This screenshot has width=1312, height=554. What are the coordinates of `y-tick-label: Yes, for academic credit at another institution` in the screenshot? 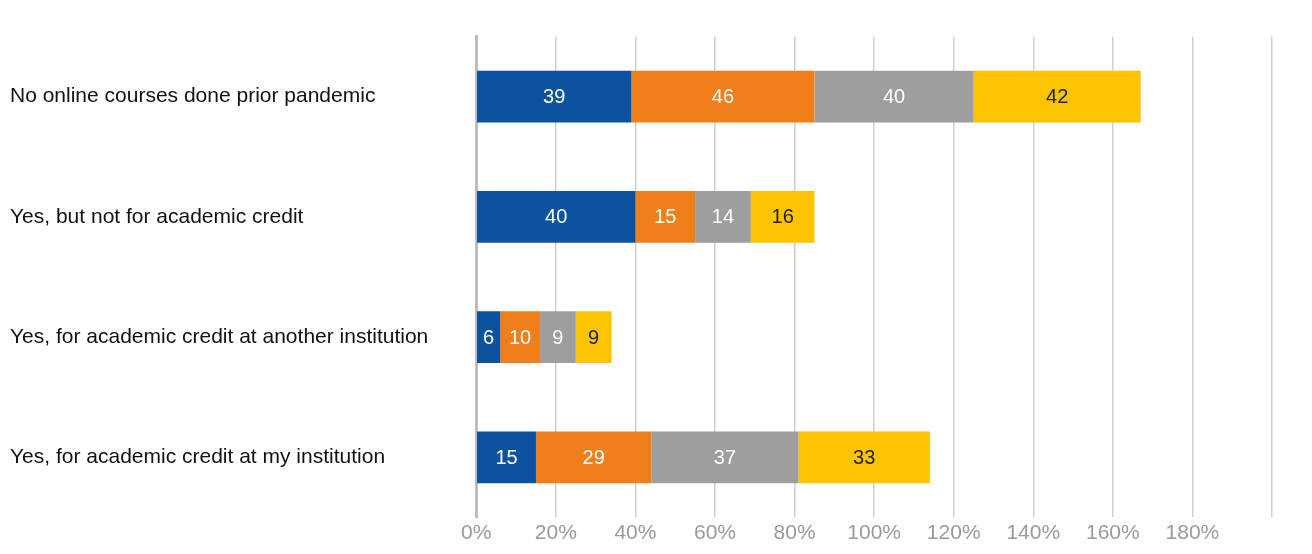 It's located at (219, 335).